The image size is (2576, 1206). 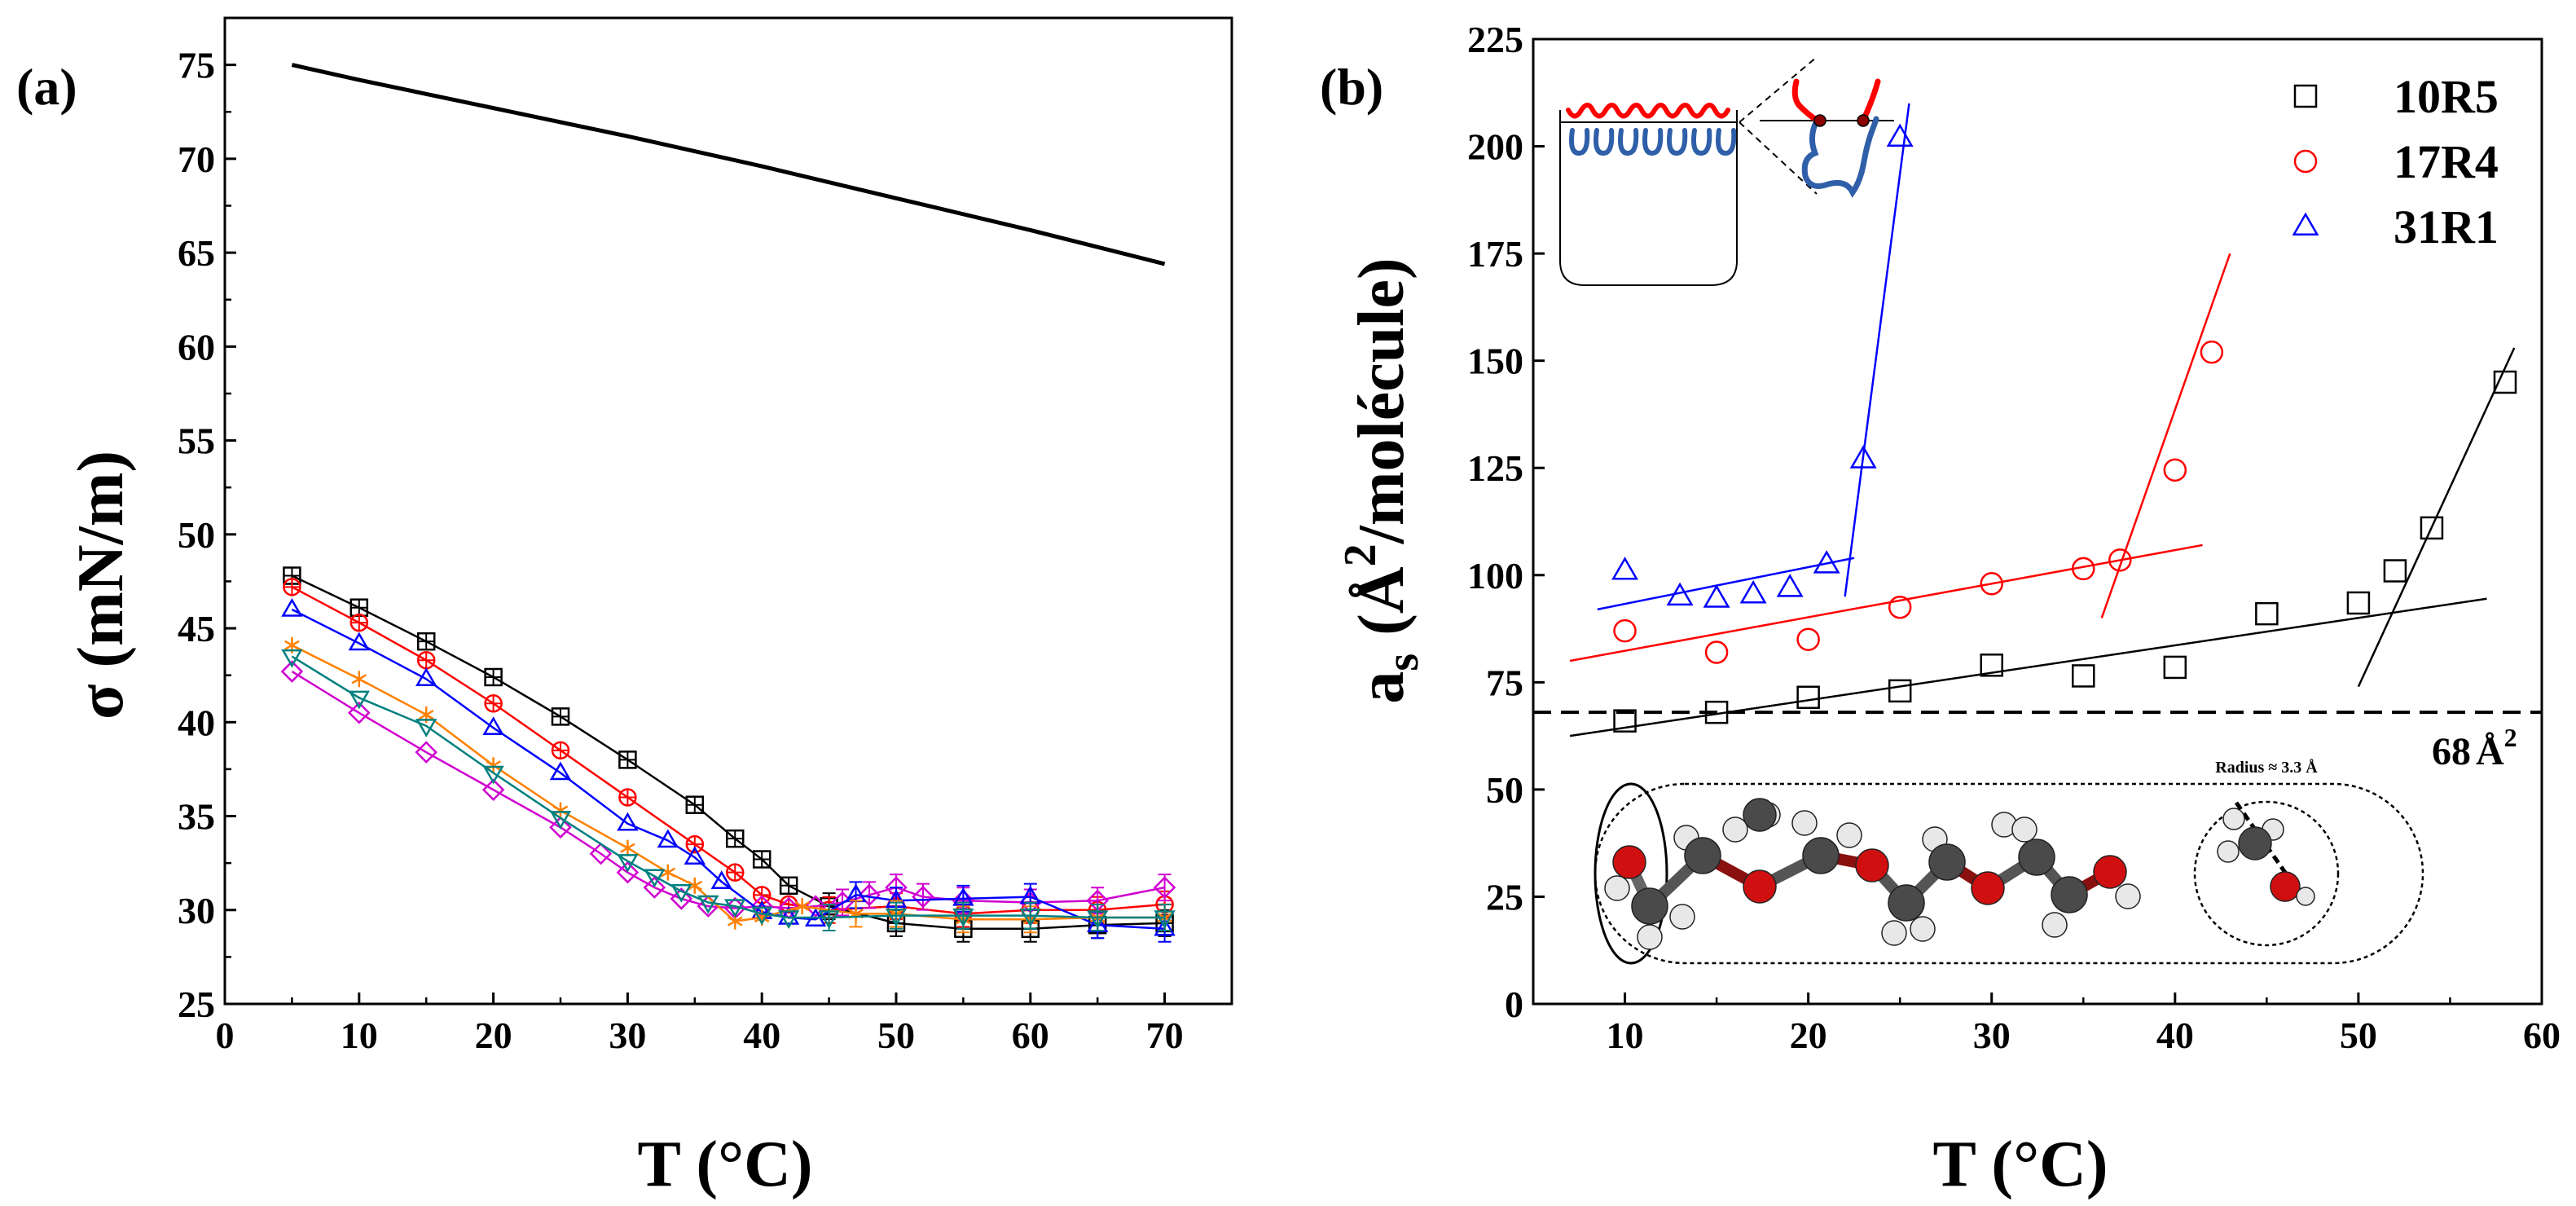 I want to click on y-label-sub: s, so click(x=1403, y=662).